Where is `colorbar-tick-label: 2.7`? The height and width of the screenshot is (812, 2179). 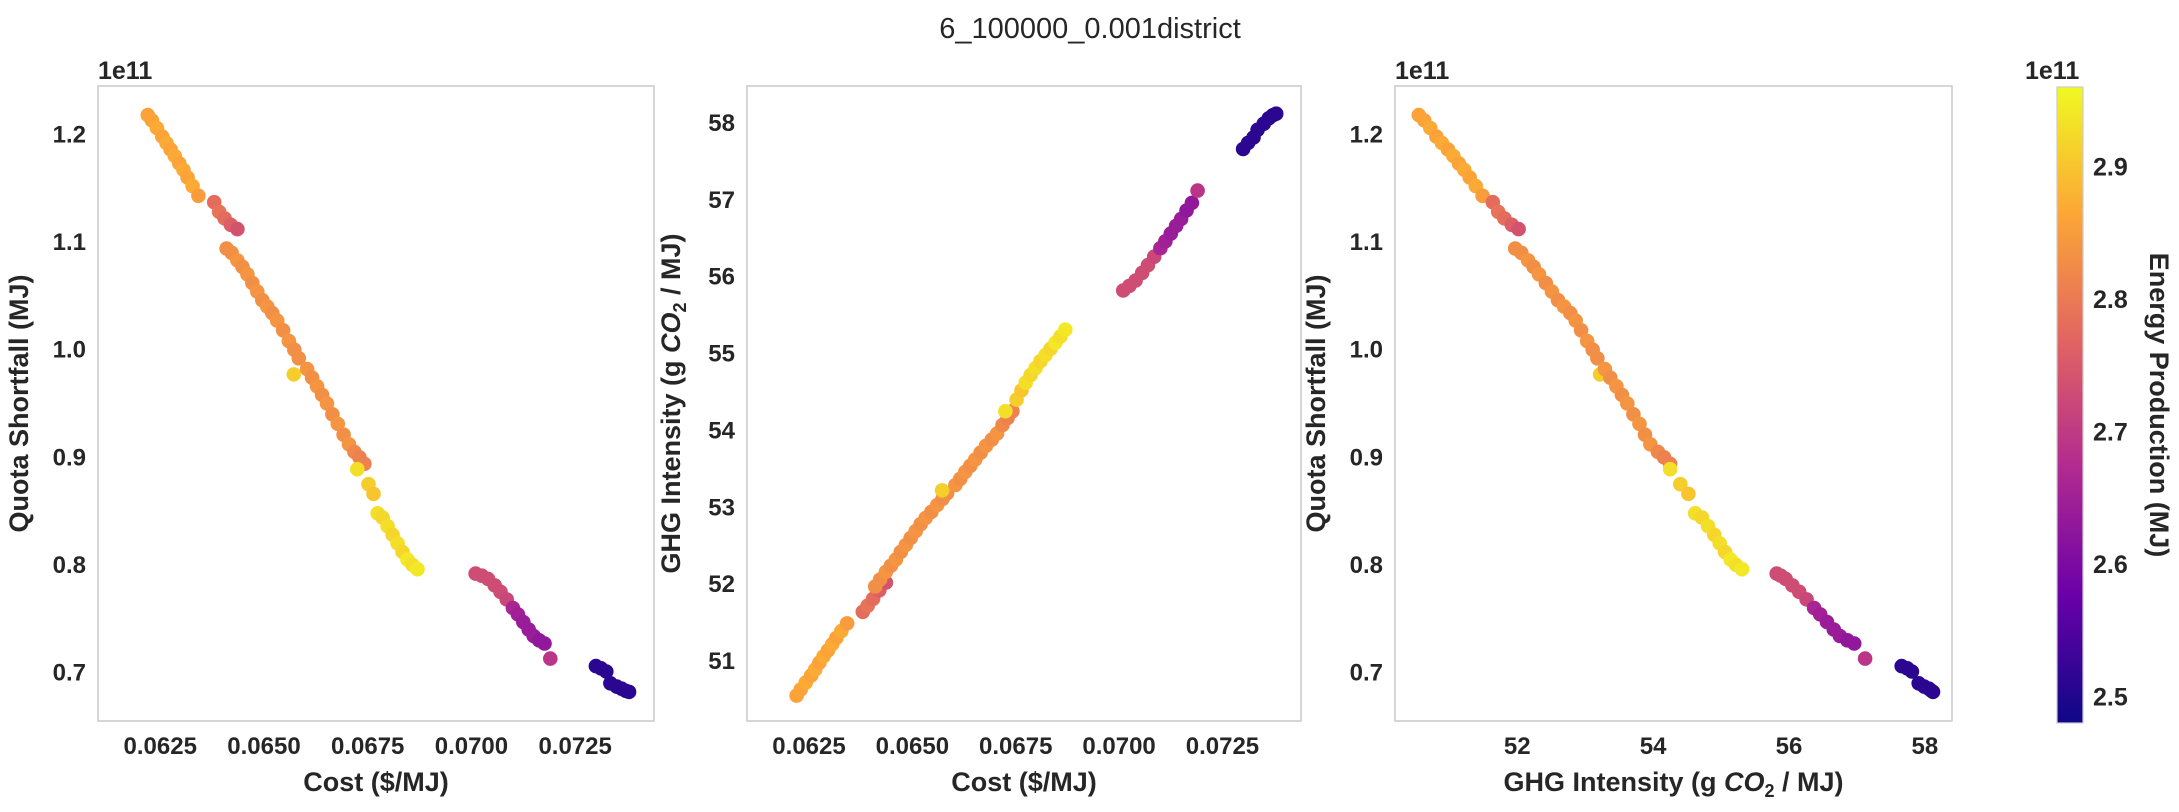 colorbar-tick-label: 2.7 is located at coordinates (2110, 433).